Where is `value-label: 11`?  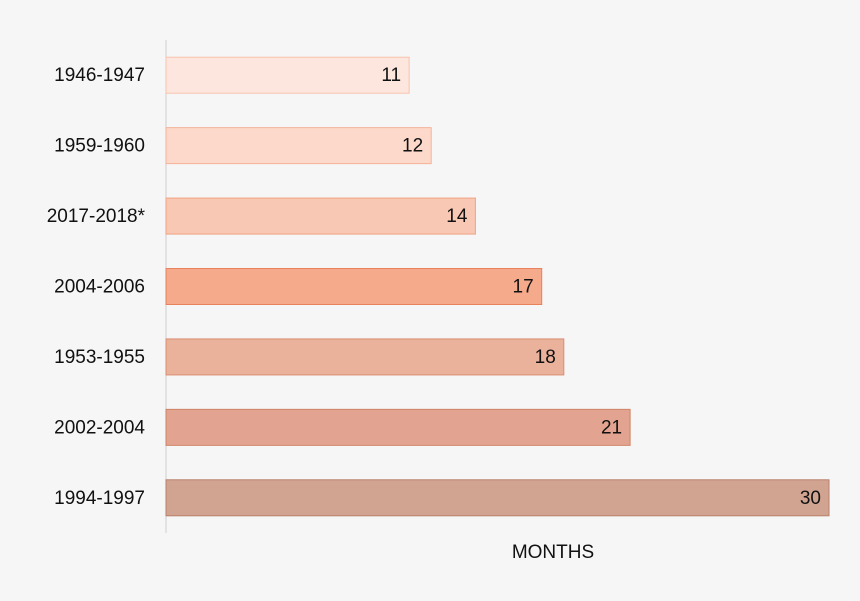 value-label: 11 is located at coordinates (391, 75).